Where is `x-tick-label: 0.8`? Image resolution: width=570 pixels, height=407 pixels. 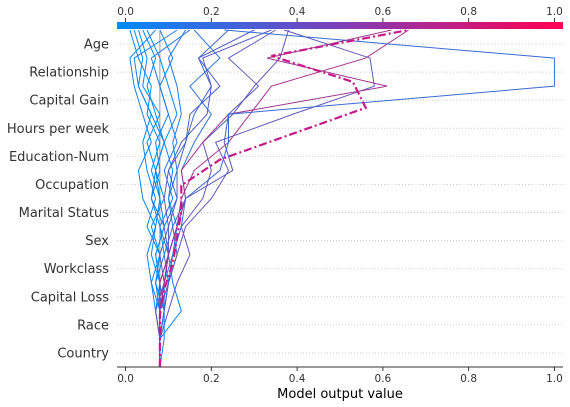
x-tick-label: 0.8 is located at coordinates (468, 379).